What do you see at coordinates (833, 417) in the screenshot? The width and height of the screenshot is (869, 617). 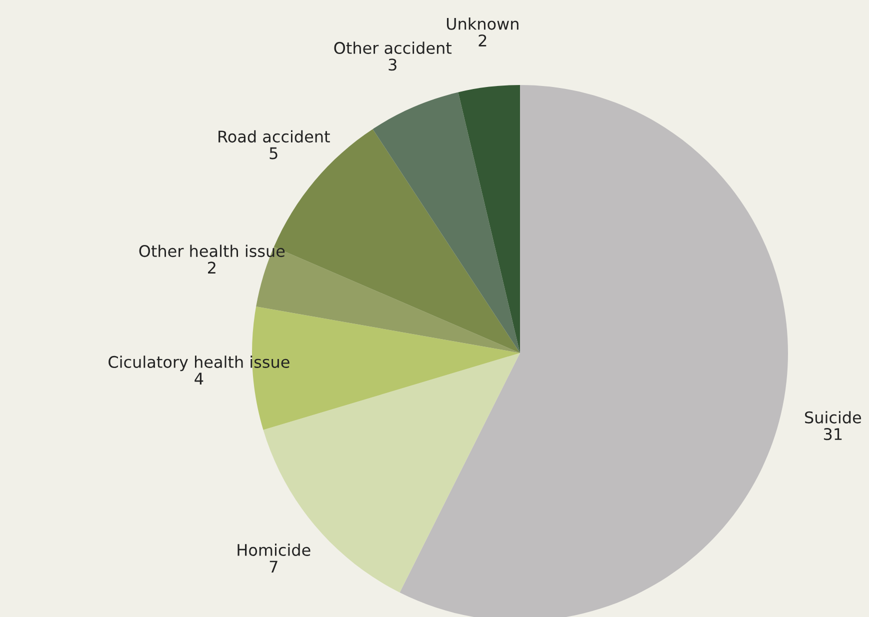 I see `slice-label: Suicide` at bounding box center [833, 417].